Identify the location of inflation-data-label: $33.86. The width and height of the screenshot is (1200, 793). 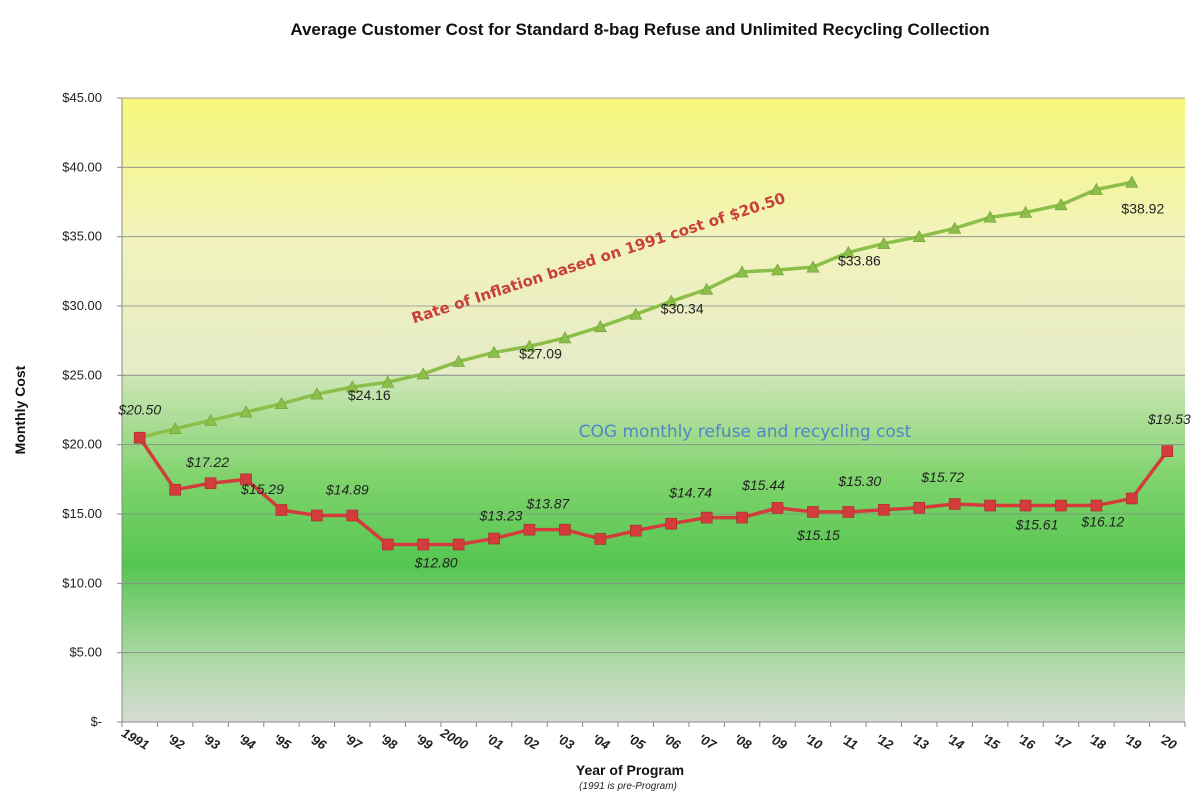
(859, 260).